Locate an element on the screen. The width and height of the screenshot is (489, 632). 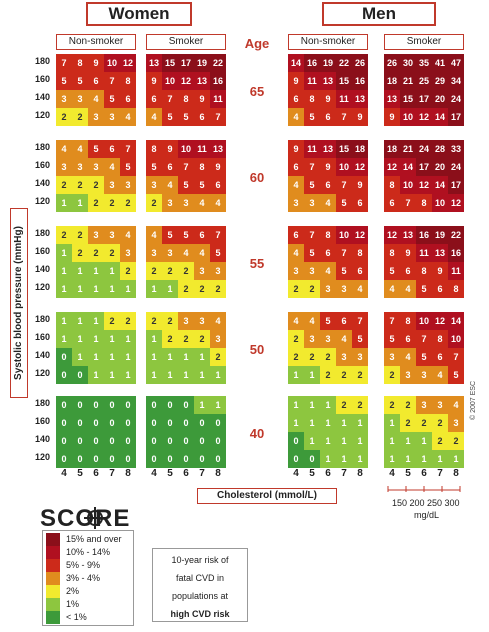
bp-tick-label: 140 is located at coordinates (42, 183).